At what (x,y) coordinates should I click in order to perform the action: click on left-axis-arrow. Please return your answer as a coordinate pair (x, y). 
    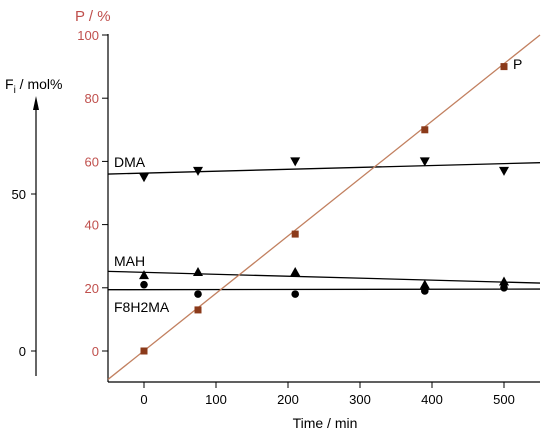
    Looking at the image, I should click on (36, 103).